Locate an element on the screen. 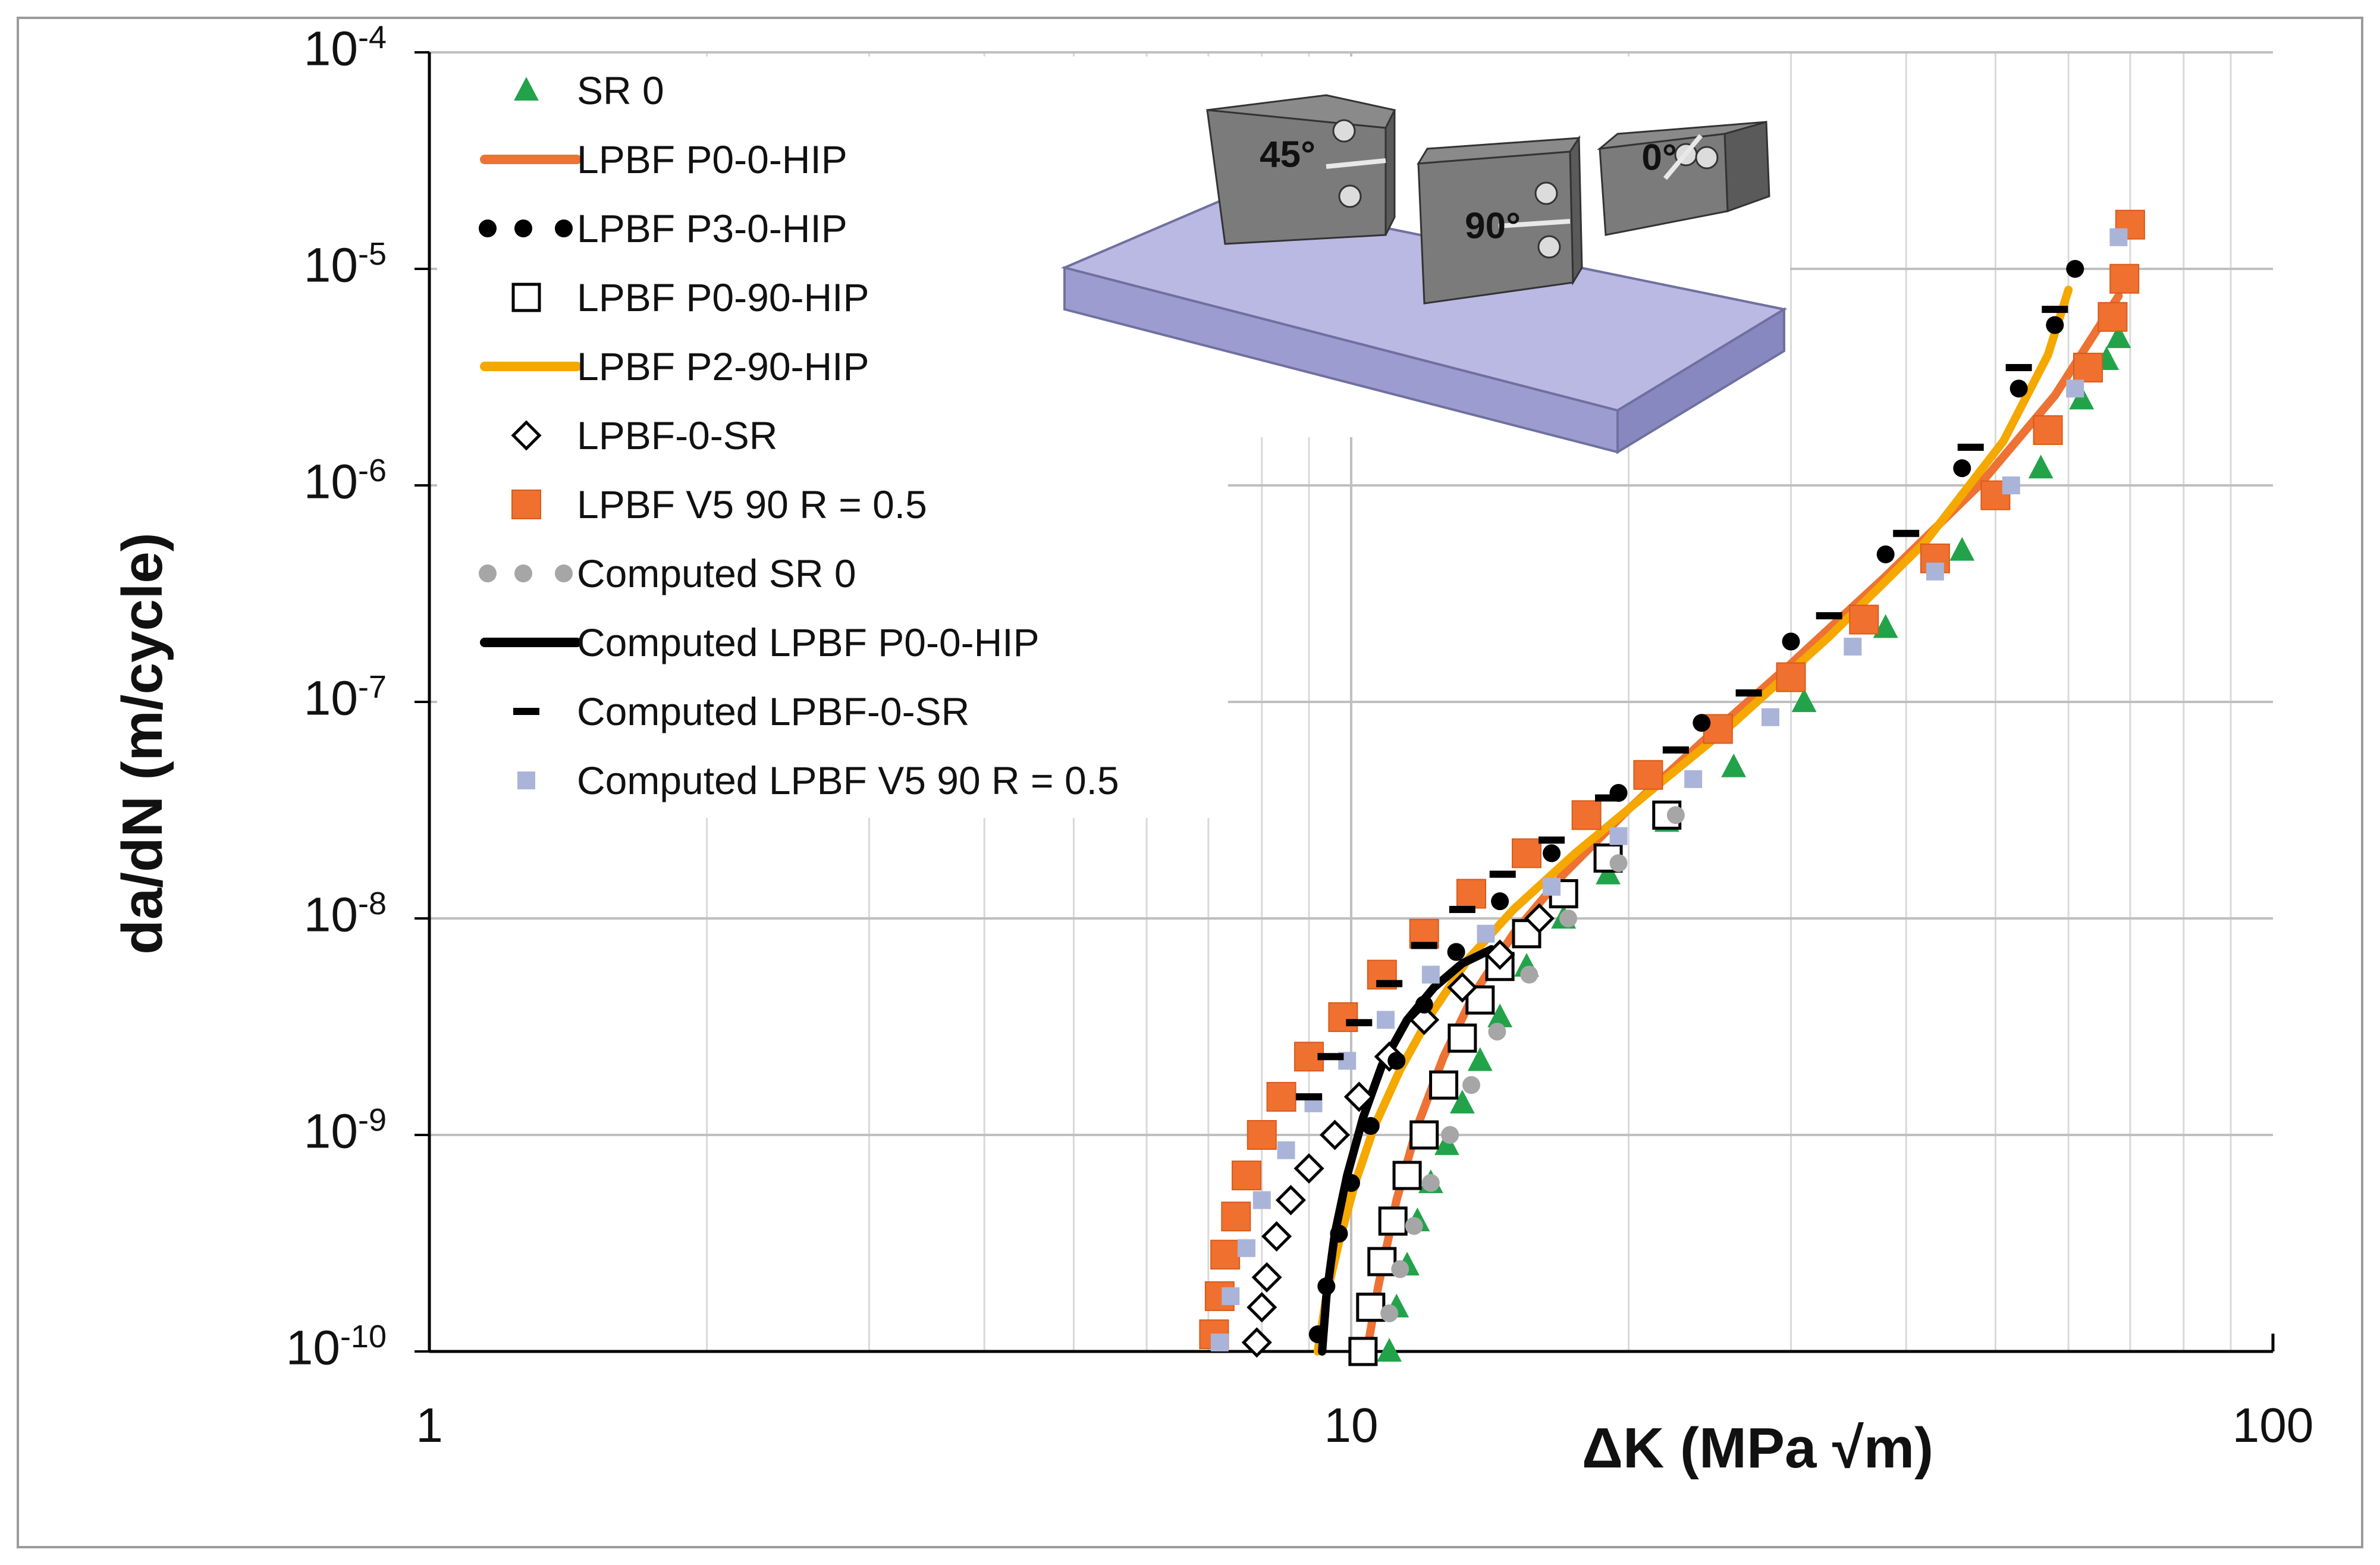 This screenshot has width=2380, height=1565. series-line is located at coordinates (1407, 1151).